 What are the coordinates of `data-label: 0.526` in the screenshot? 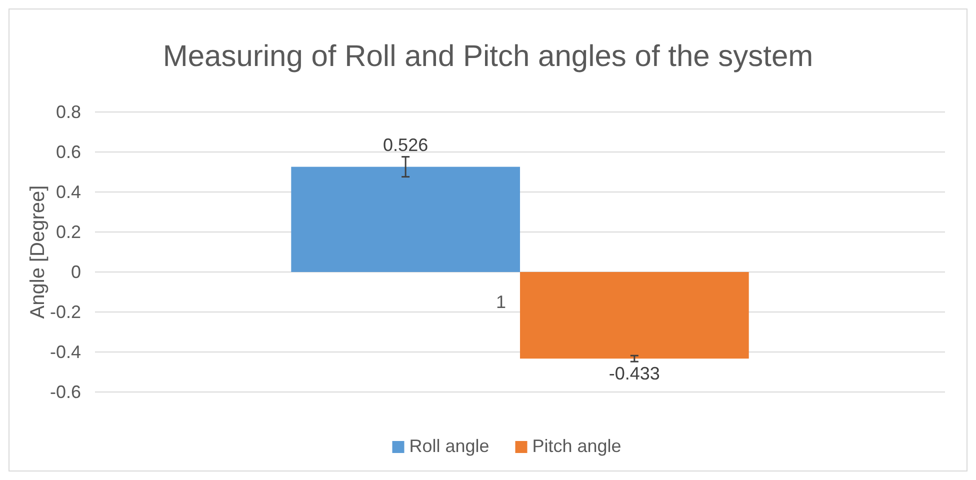 It's located at (405, 144).